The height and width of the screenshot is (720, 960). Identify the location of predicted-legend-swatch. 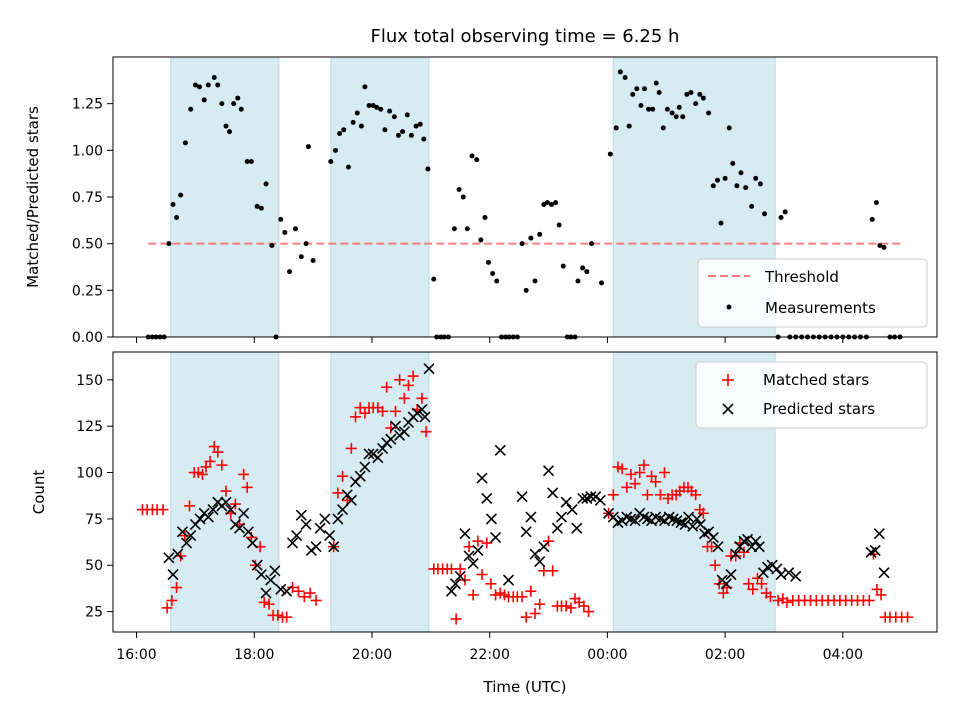
(728, 409).